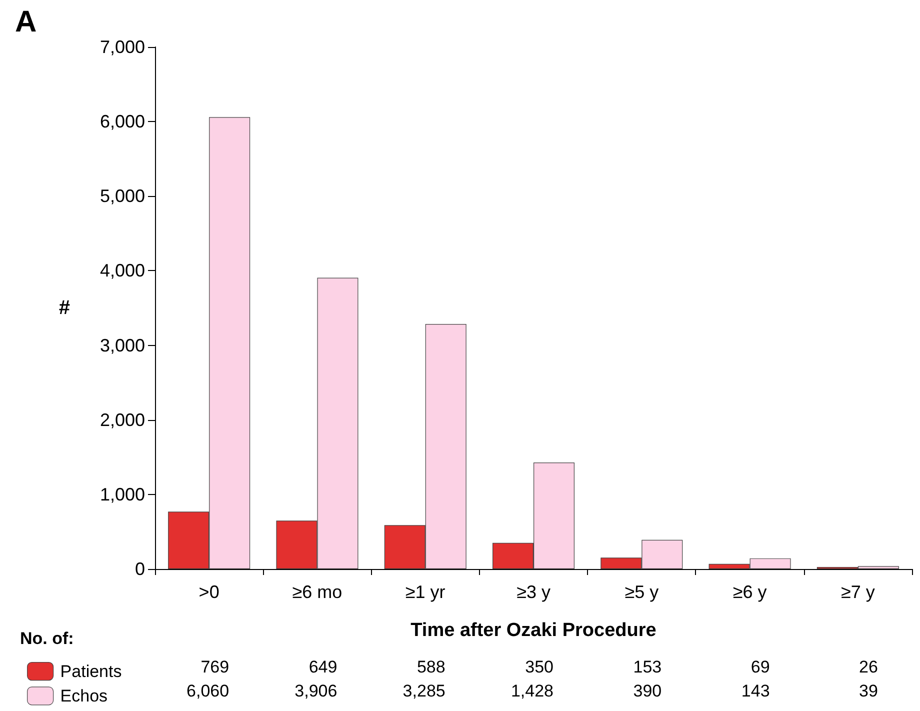 The width and height of the screenshot is (920, 711). I want to click on x-axis-title: Time after Ozaki Procedure, so click(533, 630).